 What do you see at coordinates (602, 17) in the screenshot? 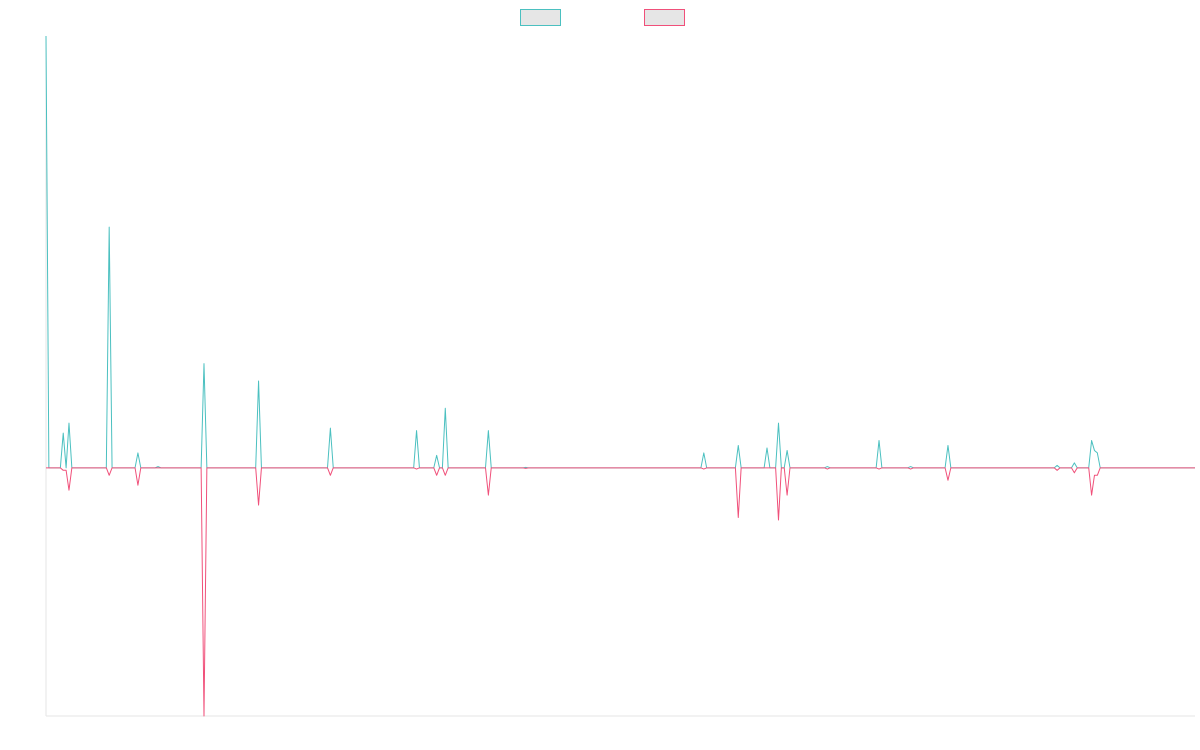
I see `legend` at bounding box center [602, 17].